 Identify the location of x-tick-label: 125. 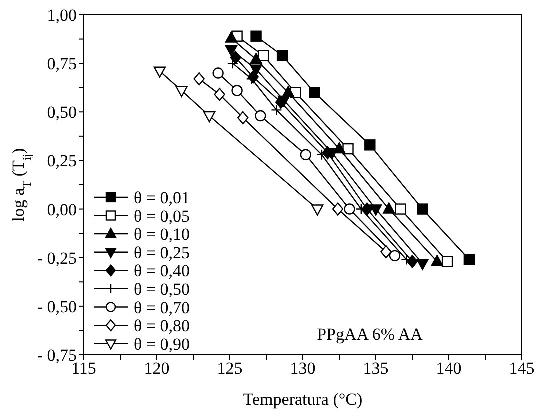
(230, 368).